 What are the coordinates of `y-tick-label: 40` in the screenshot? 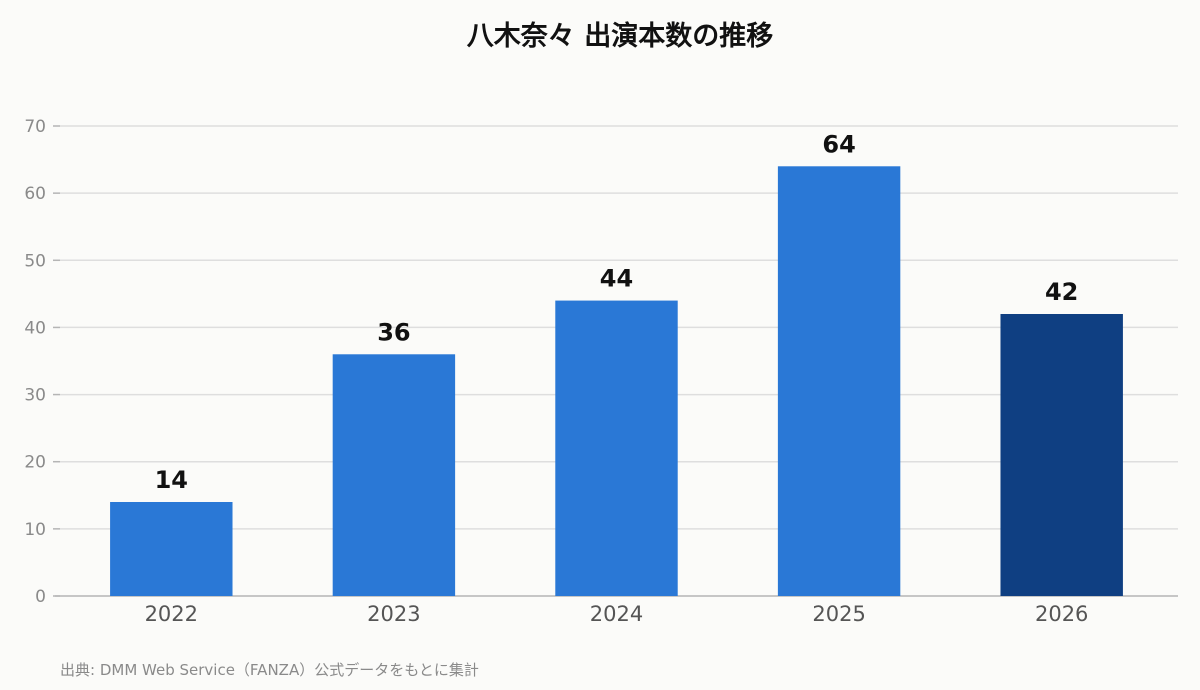 It's located at (35, 328).